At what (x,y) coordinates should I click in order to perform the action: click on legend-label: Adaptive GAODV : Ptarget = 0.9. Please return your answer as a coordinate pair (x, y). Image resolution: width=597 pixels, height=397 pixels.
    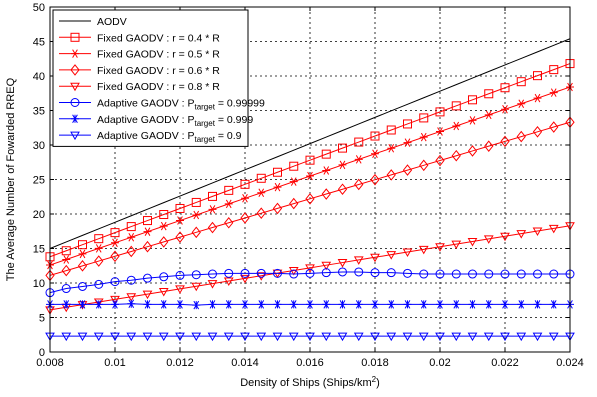
    Looking at the image, I should click on (169, 137).